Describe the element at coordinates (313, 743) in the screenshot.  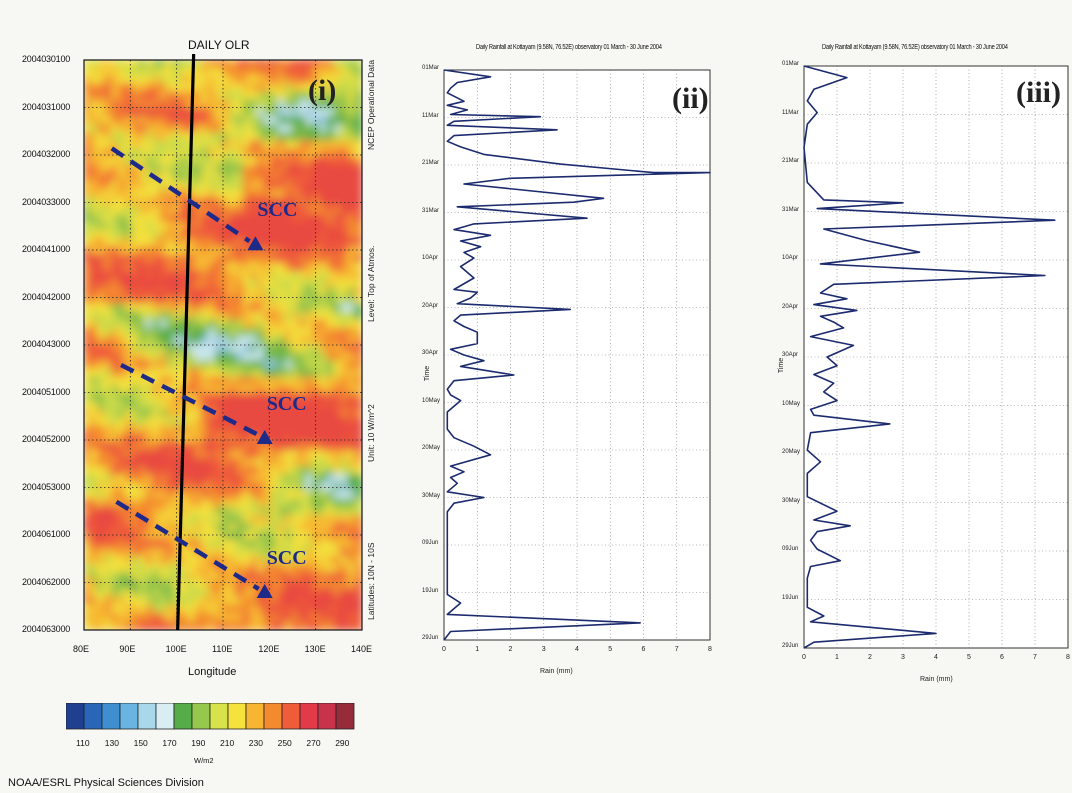
I see `colorbar-tick: 270` at that location.